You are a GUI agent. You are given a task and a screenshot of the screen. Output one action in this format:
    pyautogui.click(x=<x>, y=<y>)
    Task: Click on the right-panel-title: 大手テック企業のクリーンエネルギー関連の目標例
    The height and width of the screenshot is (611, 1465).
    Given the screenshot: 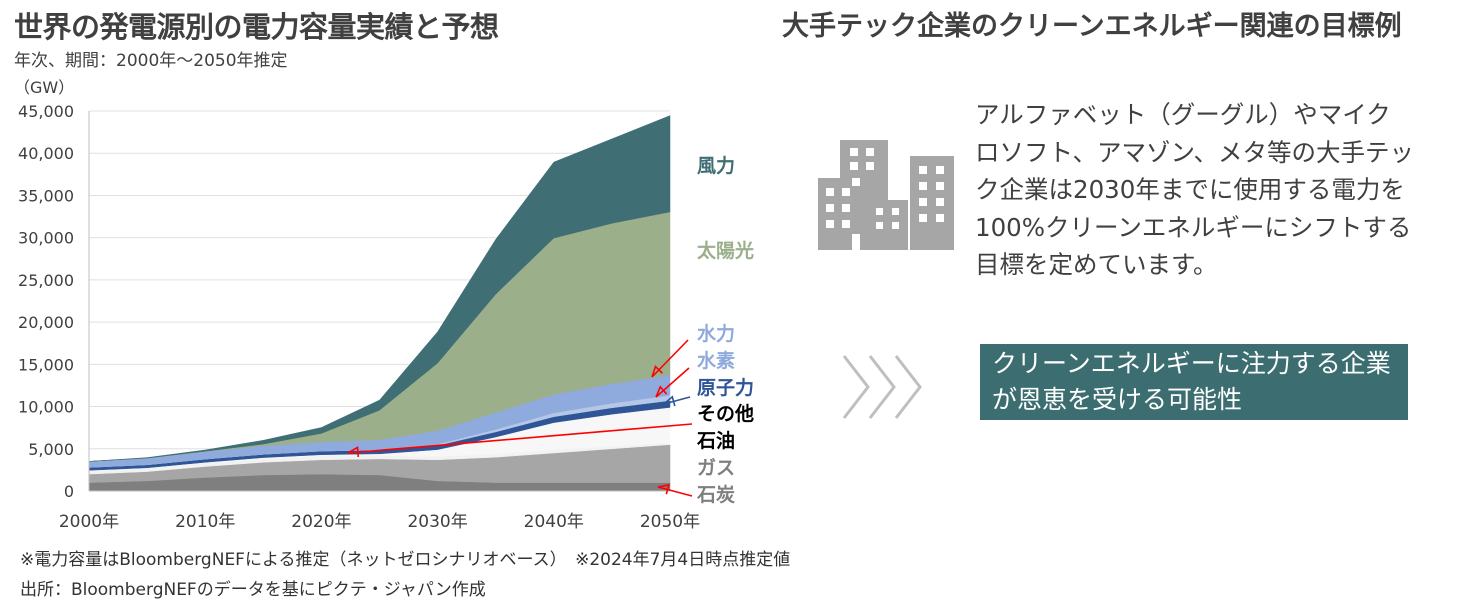 What is the action you would take?
    pyautogui.click(x=1092, y=26)
    